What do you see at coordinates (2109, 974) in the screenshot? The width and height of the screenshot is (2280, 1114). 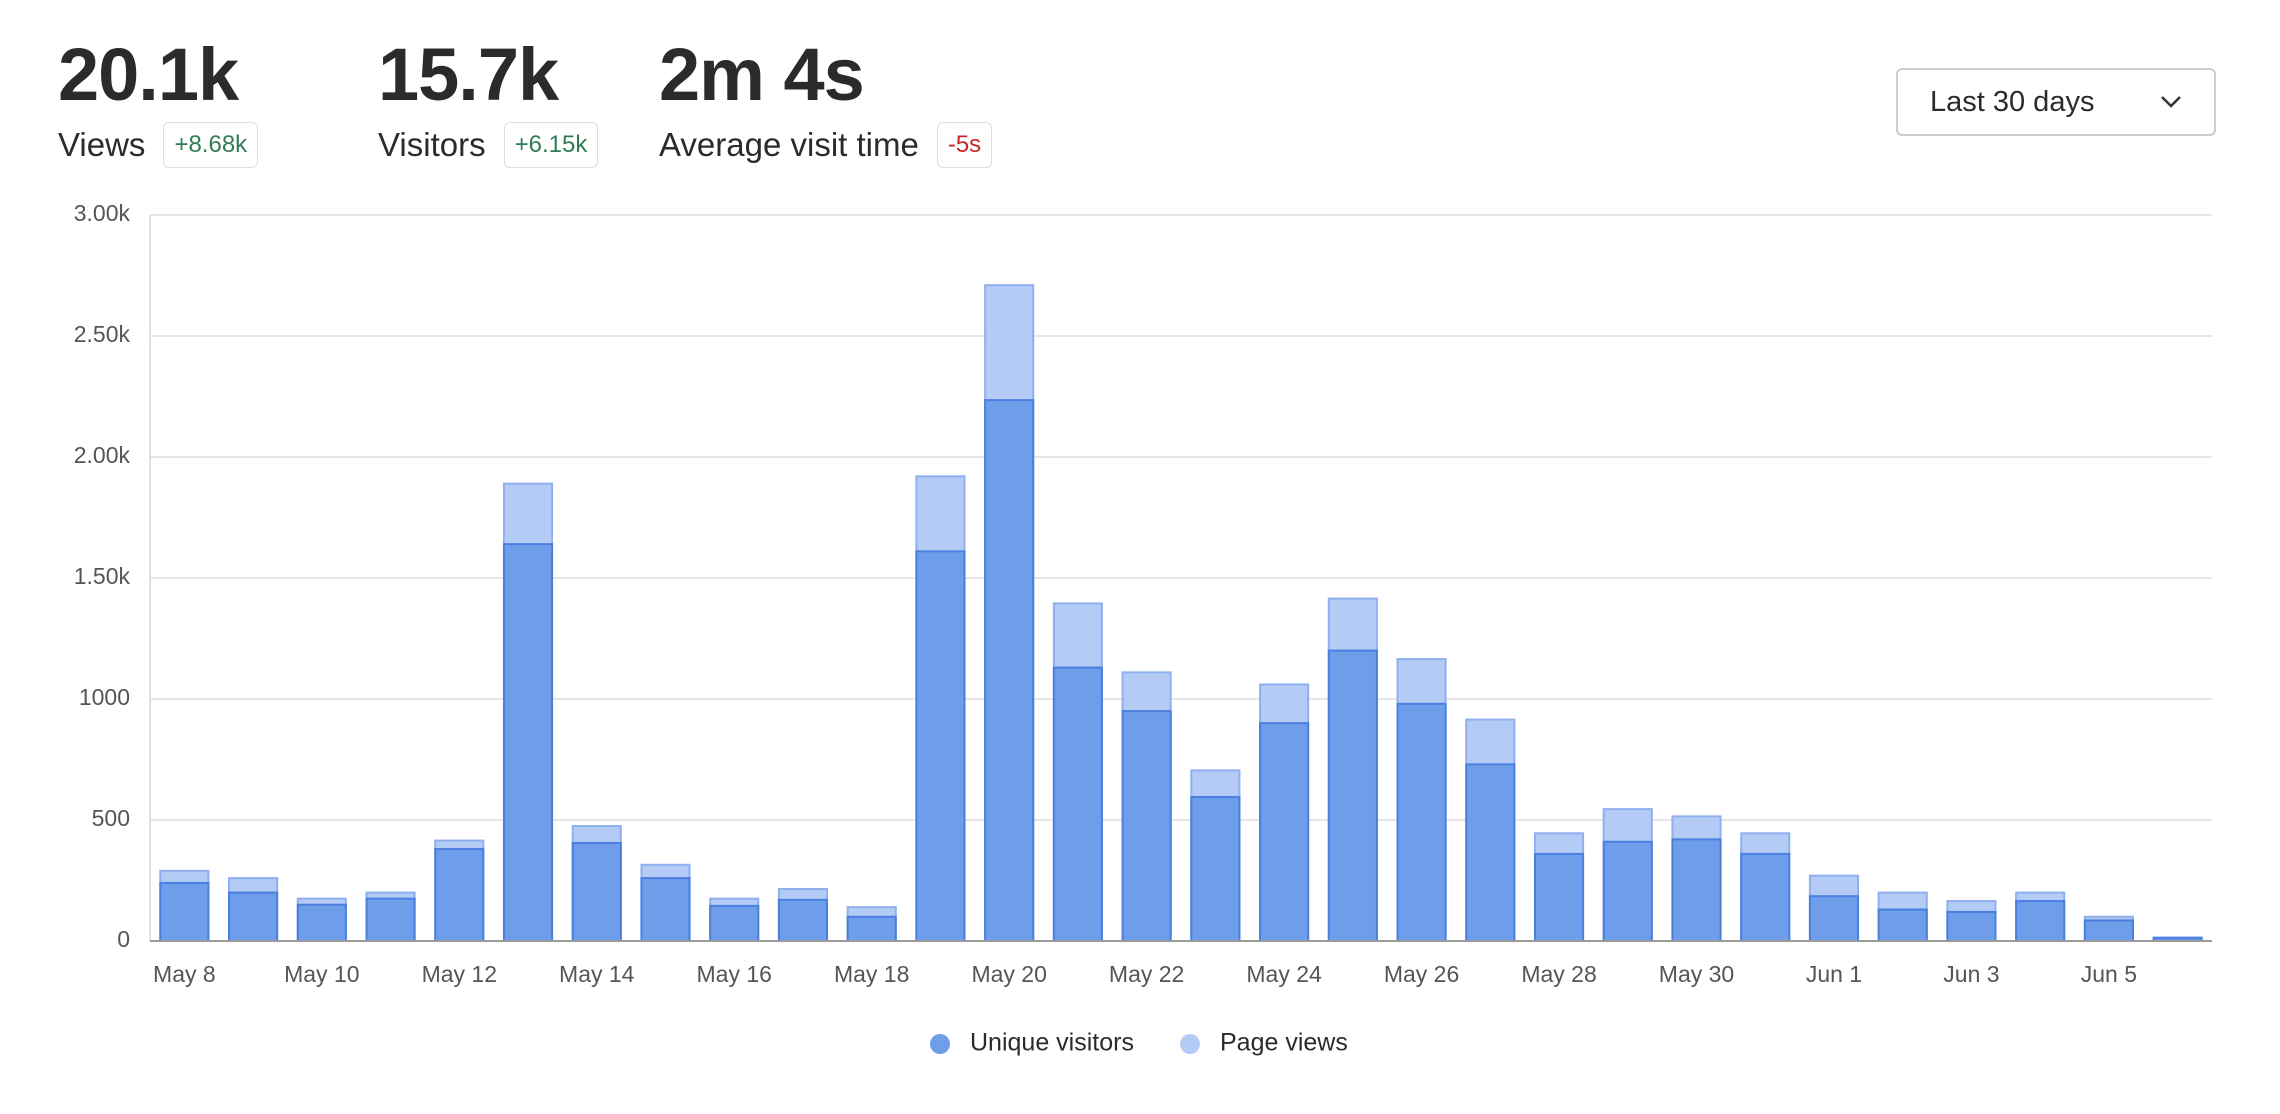 I see `x-tick-label: Jun 5` at bounding box center [2109, 974].